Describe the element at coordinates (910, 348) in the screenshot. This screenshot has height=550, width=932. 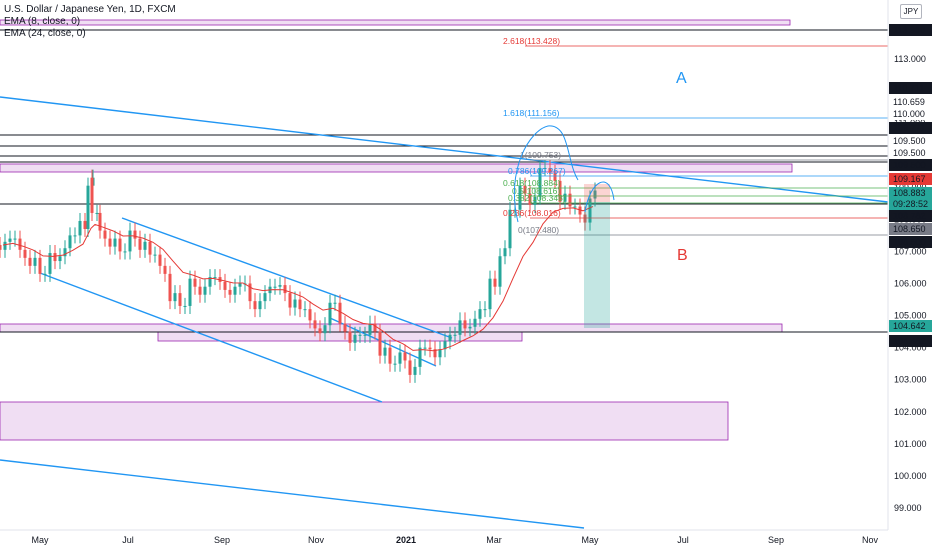
I see `y-tick-label: 104.000` at that location.